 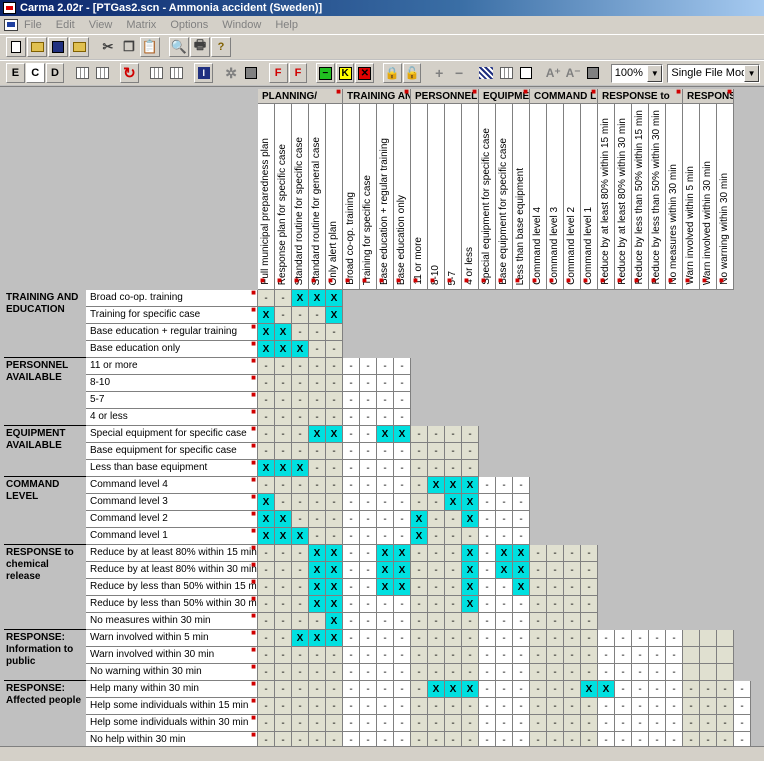 I want to click on gray-box-button, so click(x=593, y=73).